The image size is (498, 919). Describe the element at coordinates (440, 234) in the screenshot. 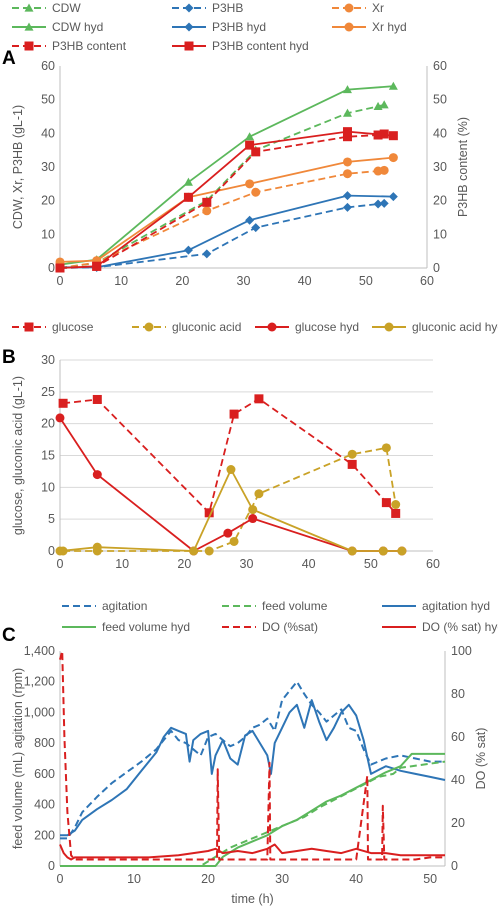

I see `y2-tick-label: 10` at that location.